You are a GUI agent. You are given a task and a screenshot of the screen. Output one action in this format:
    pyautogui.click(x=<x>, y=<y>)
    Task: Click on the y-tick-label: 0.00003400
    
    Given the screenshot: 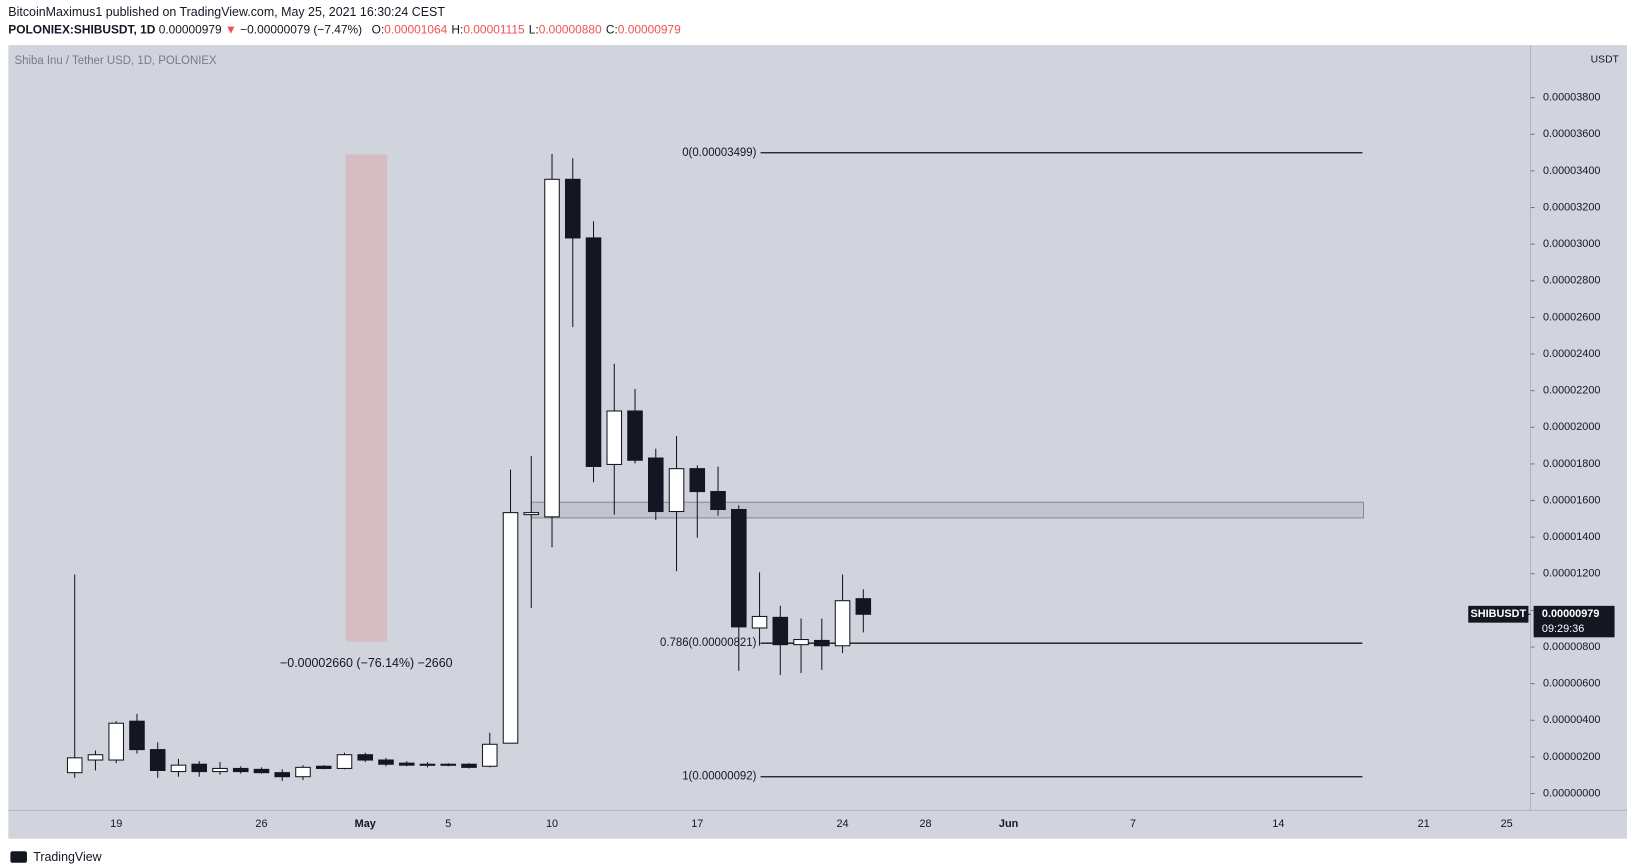 What is the action you would take?
    pyautogui.click(x=1571, y=171)
    